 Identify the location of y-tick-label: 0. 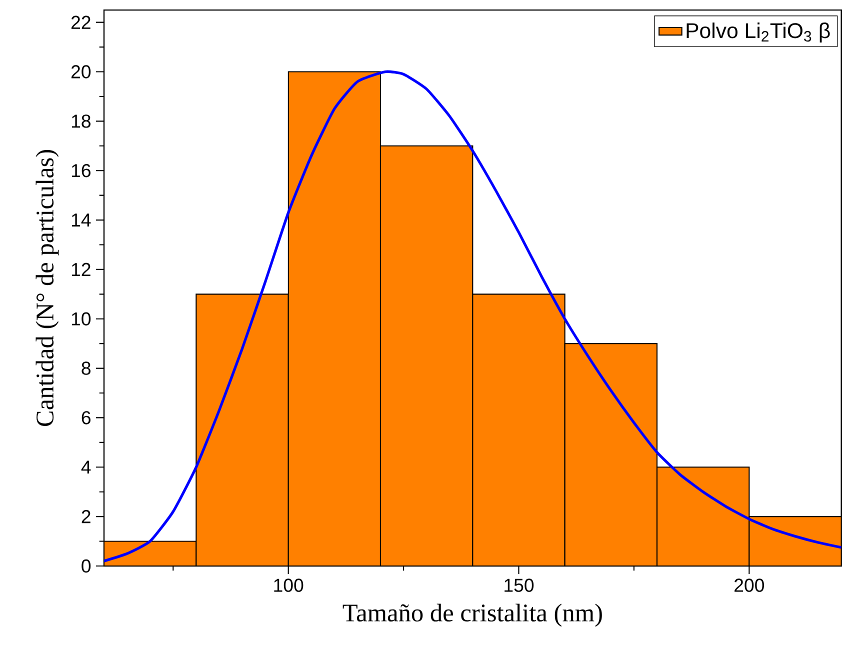
(86, 566).